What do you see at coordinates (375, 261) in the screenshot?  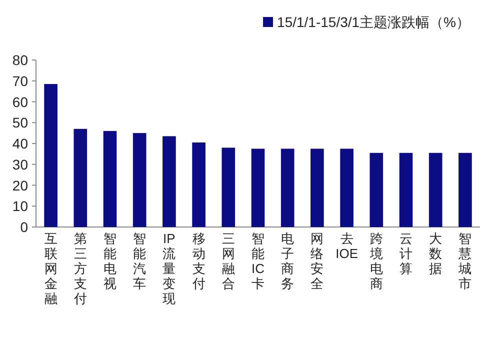 I see `x-tick-label: 跨境电商` at bounding box center [375, 261].